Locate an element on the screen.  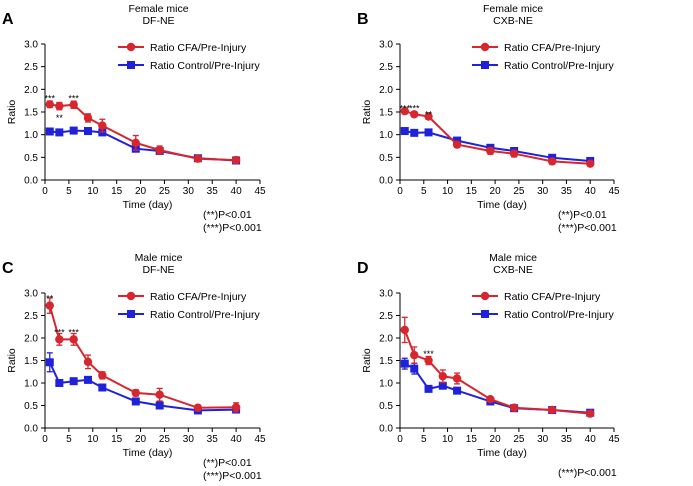
panel-letter: C is located at coordinates (8, 268).